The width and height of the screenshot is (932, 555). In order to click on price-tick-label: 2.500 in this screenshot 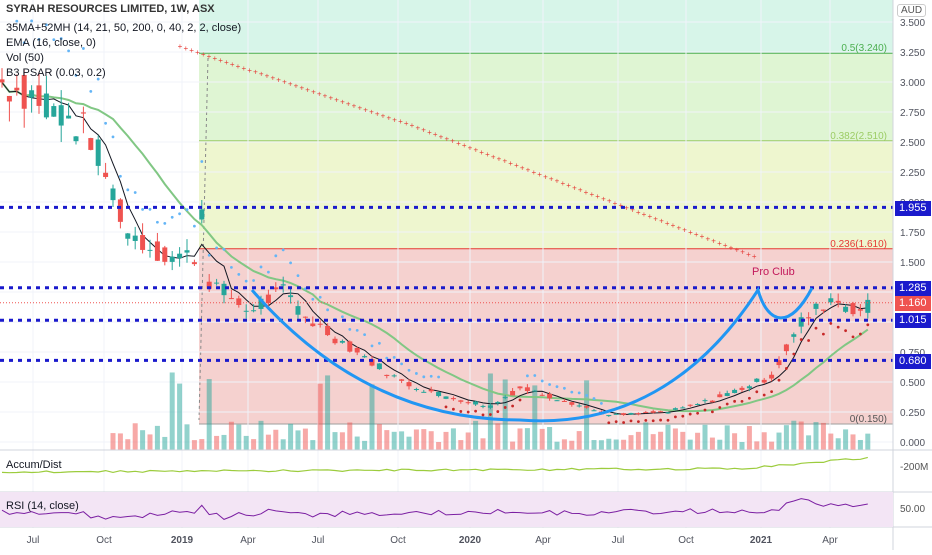, I will do `click(912, 143)`.